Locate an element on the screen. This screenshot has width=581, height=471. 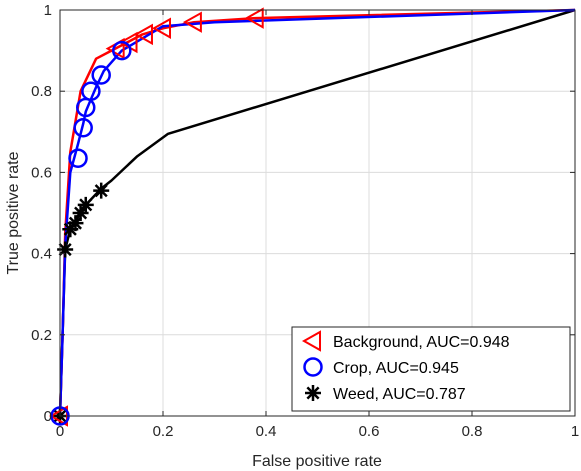
y-tick-label: 0.2 is located at coordinates (41, 335).